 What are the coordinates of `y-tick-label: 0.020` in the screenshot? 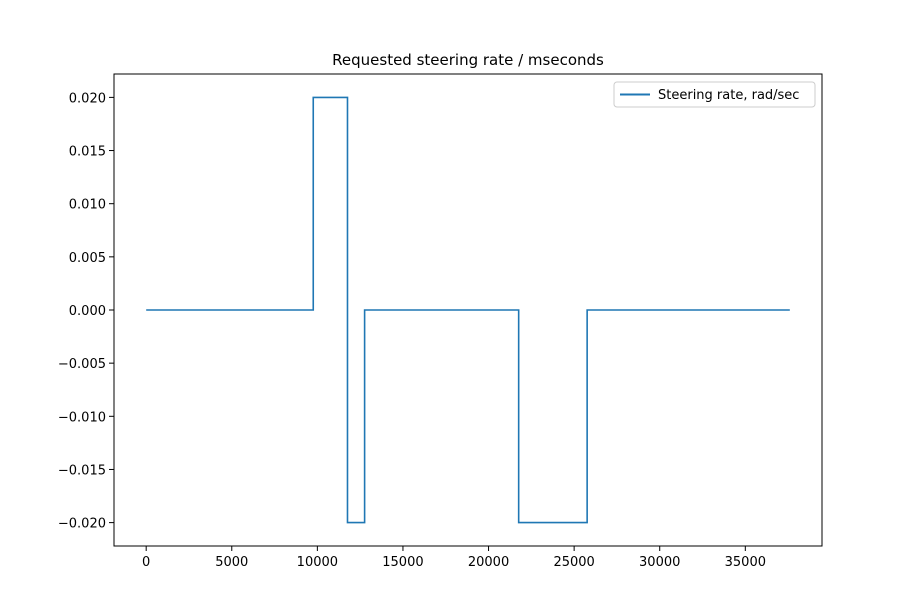 It's located at (87, 98).